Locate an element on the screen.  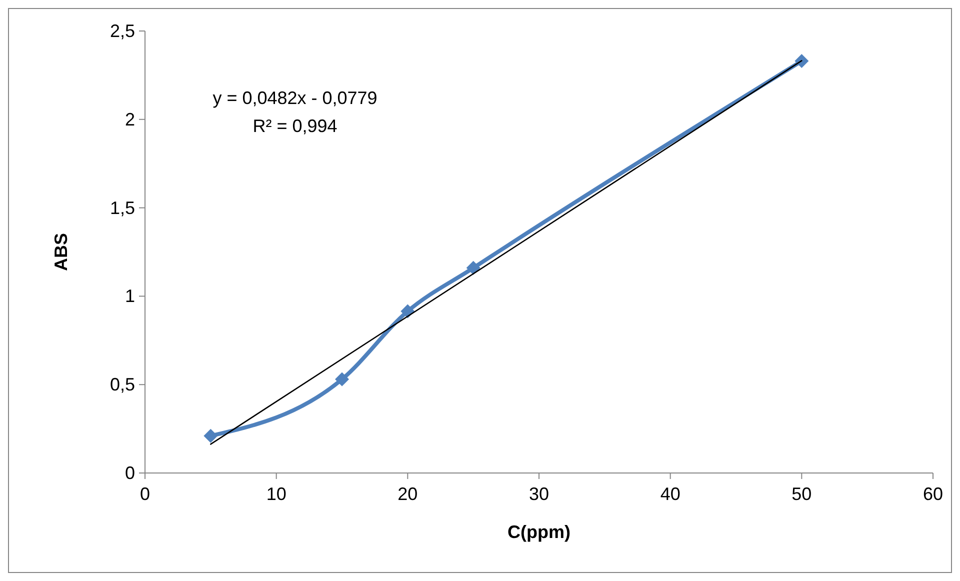
annotation: y = 0,0482x - 0,0779 is located at coordinates (295, 98).